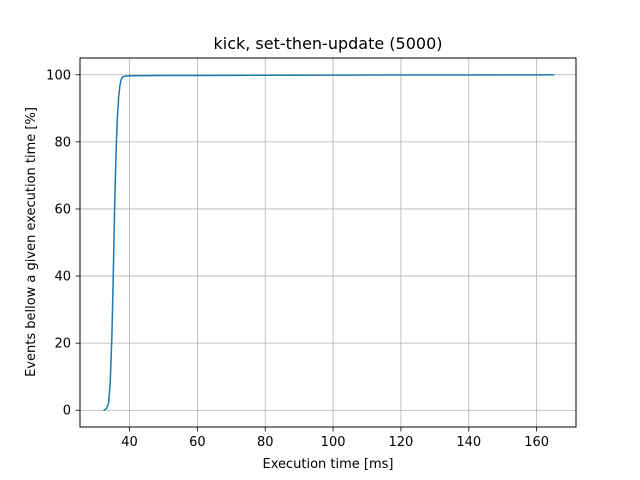  I want to click on x-tick-label: 160, so click(536, 442).